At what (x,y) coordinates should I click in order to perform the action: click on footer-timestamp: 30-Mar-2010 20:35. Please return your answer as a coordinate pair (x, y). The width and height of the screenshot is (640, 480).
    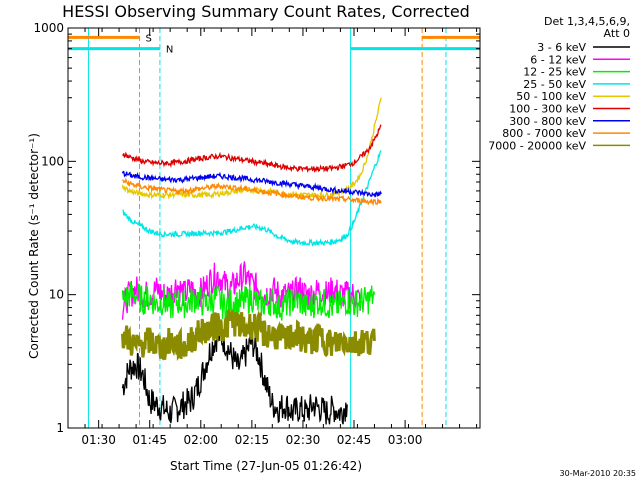
    Looking at the image, I should click on (598, 473).